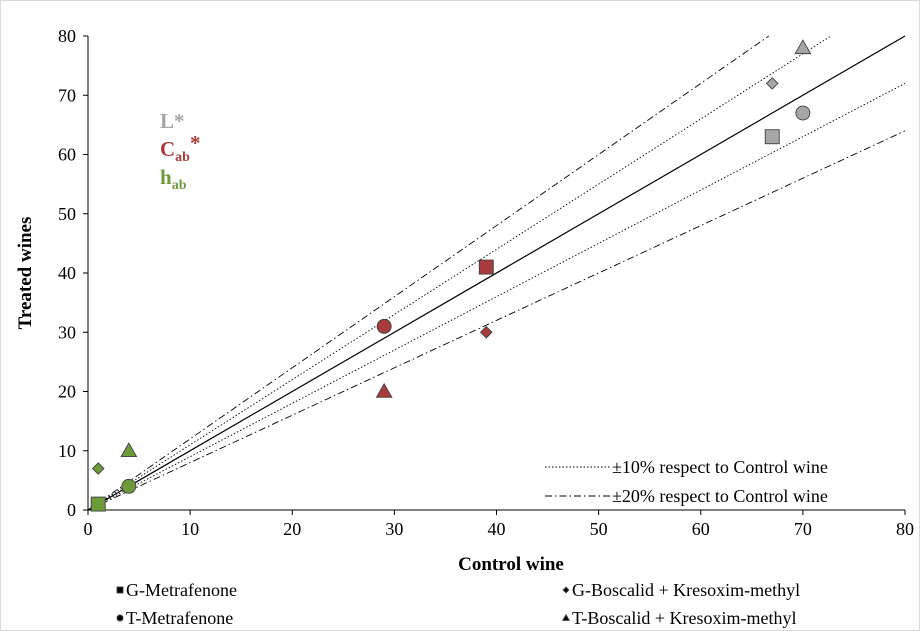  Describe the element at coordinates (67, 273) in the screenshot. I see `y-tick-label: 40` at that location.